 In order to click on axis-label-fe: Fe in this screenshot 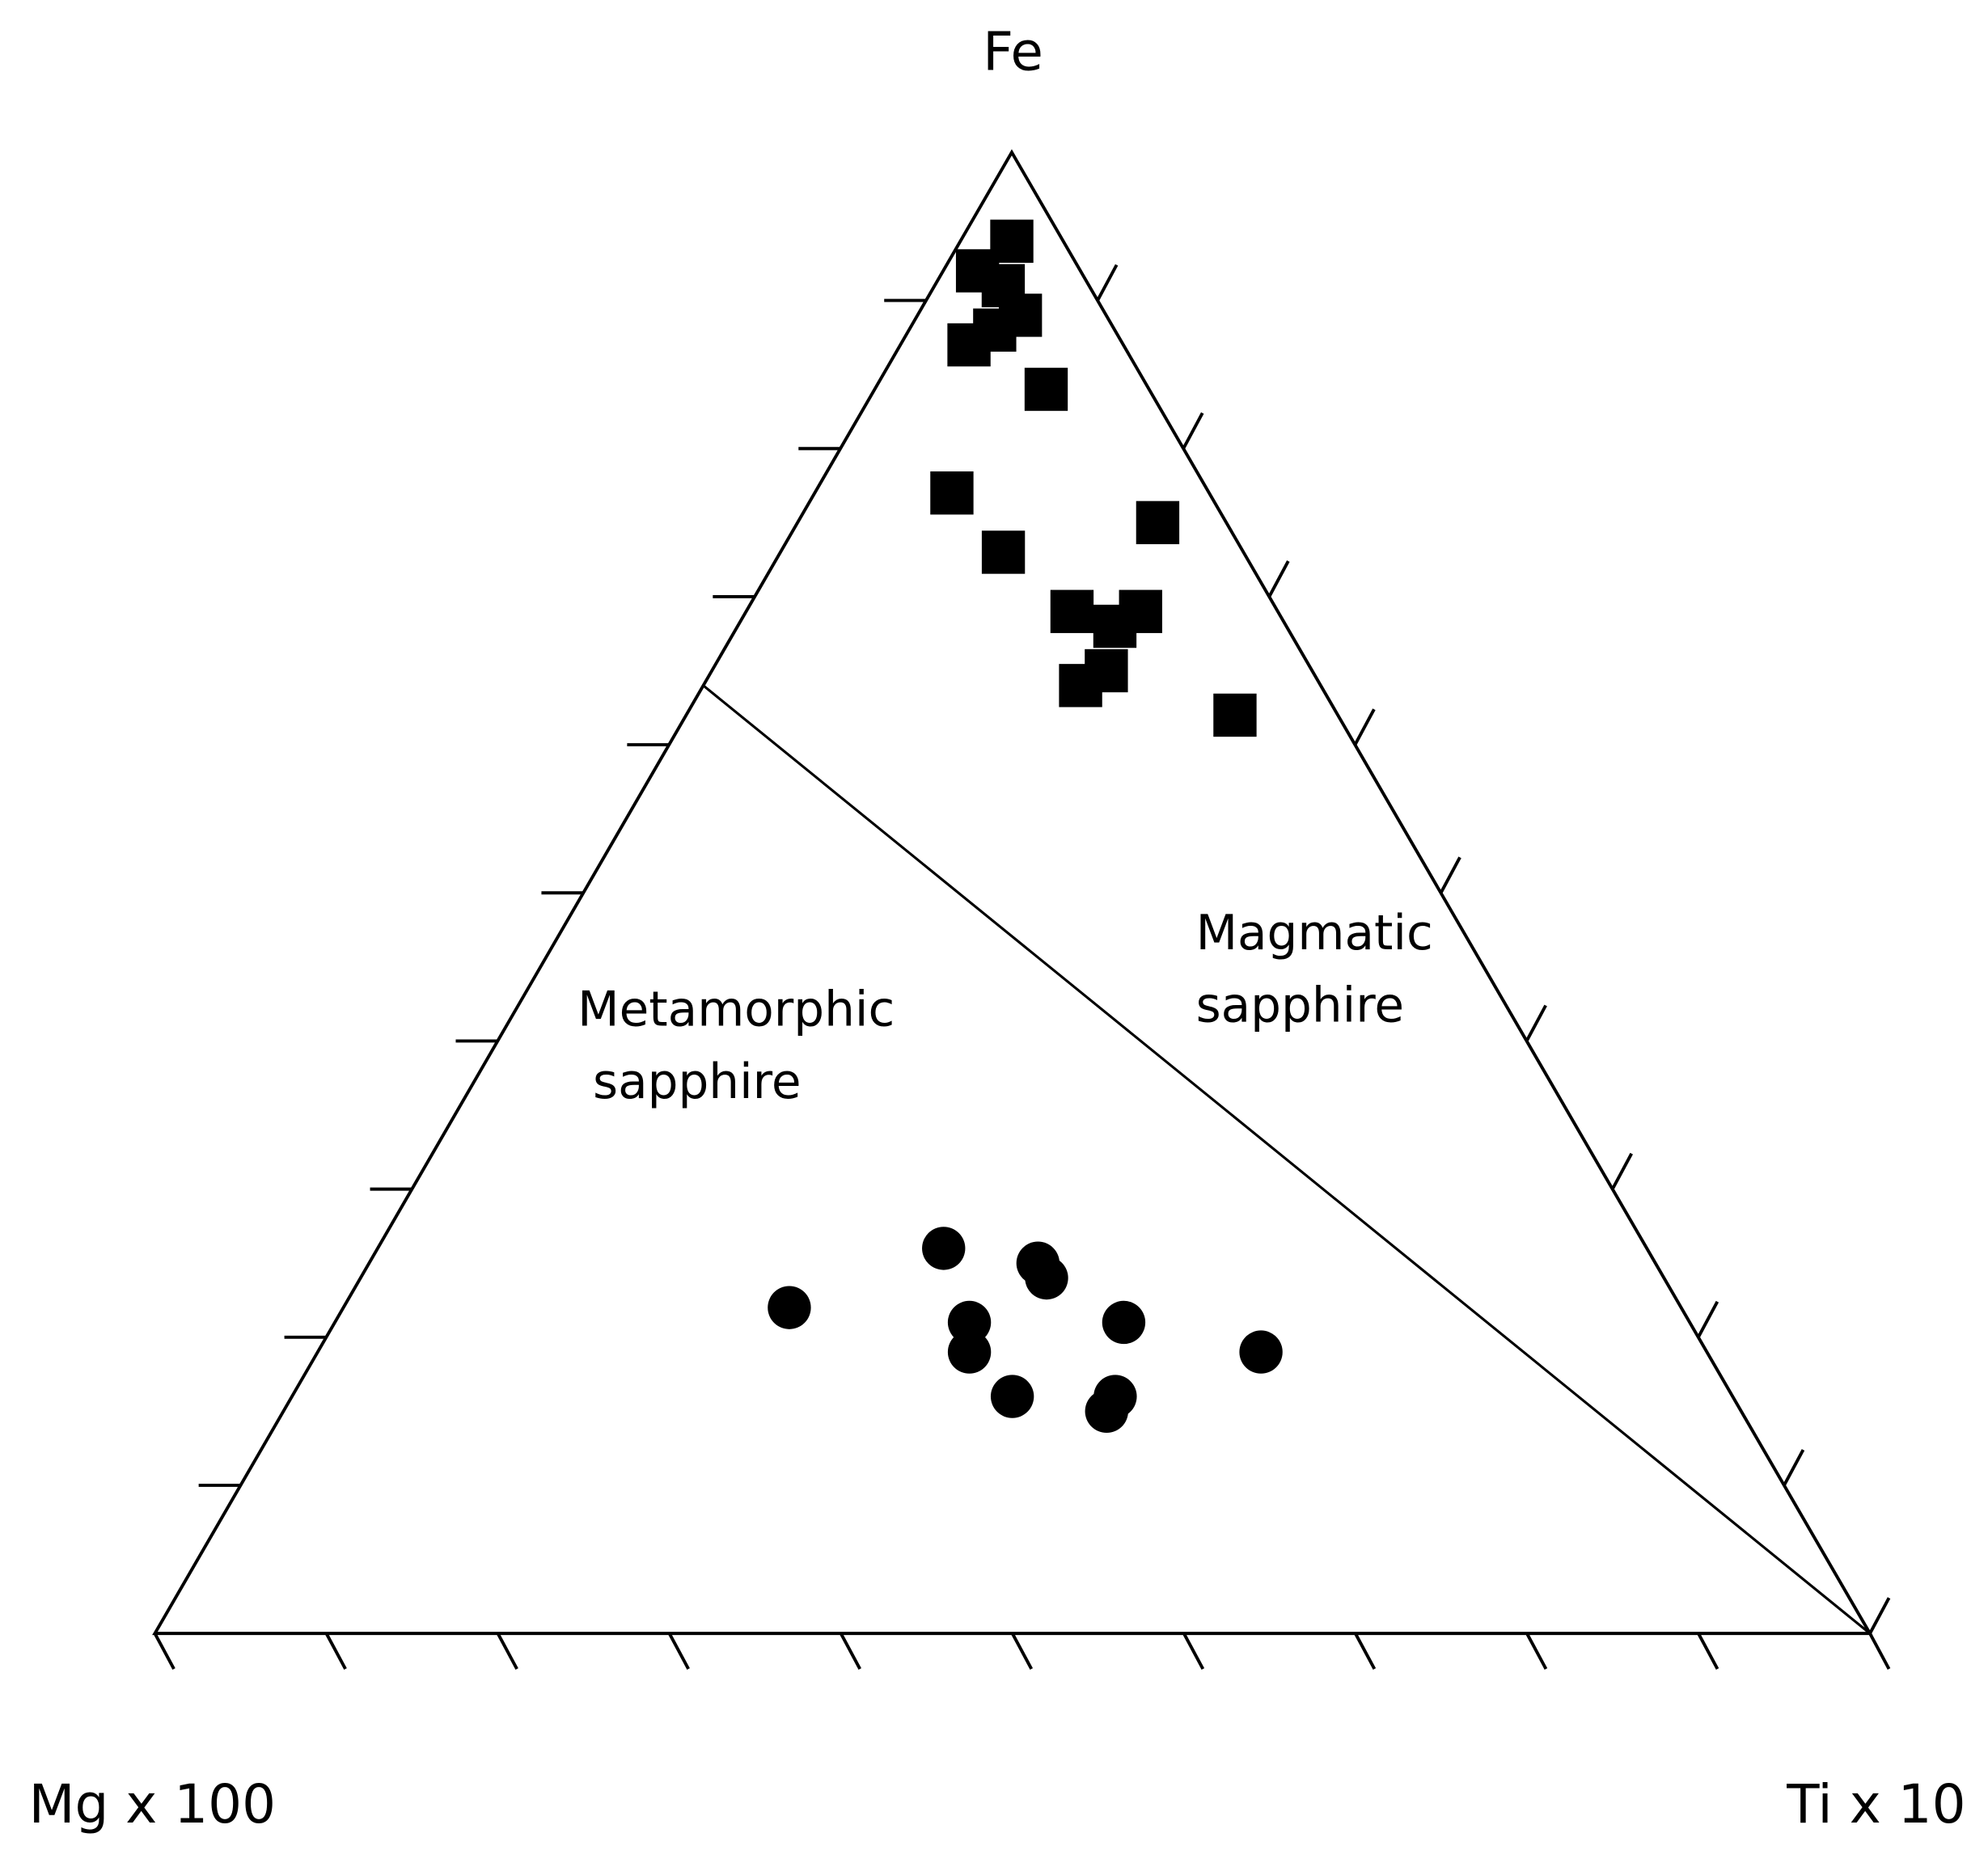, I will do `click(1013, 51)`.